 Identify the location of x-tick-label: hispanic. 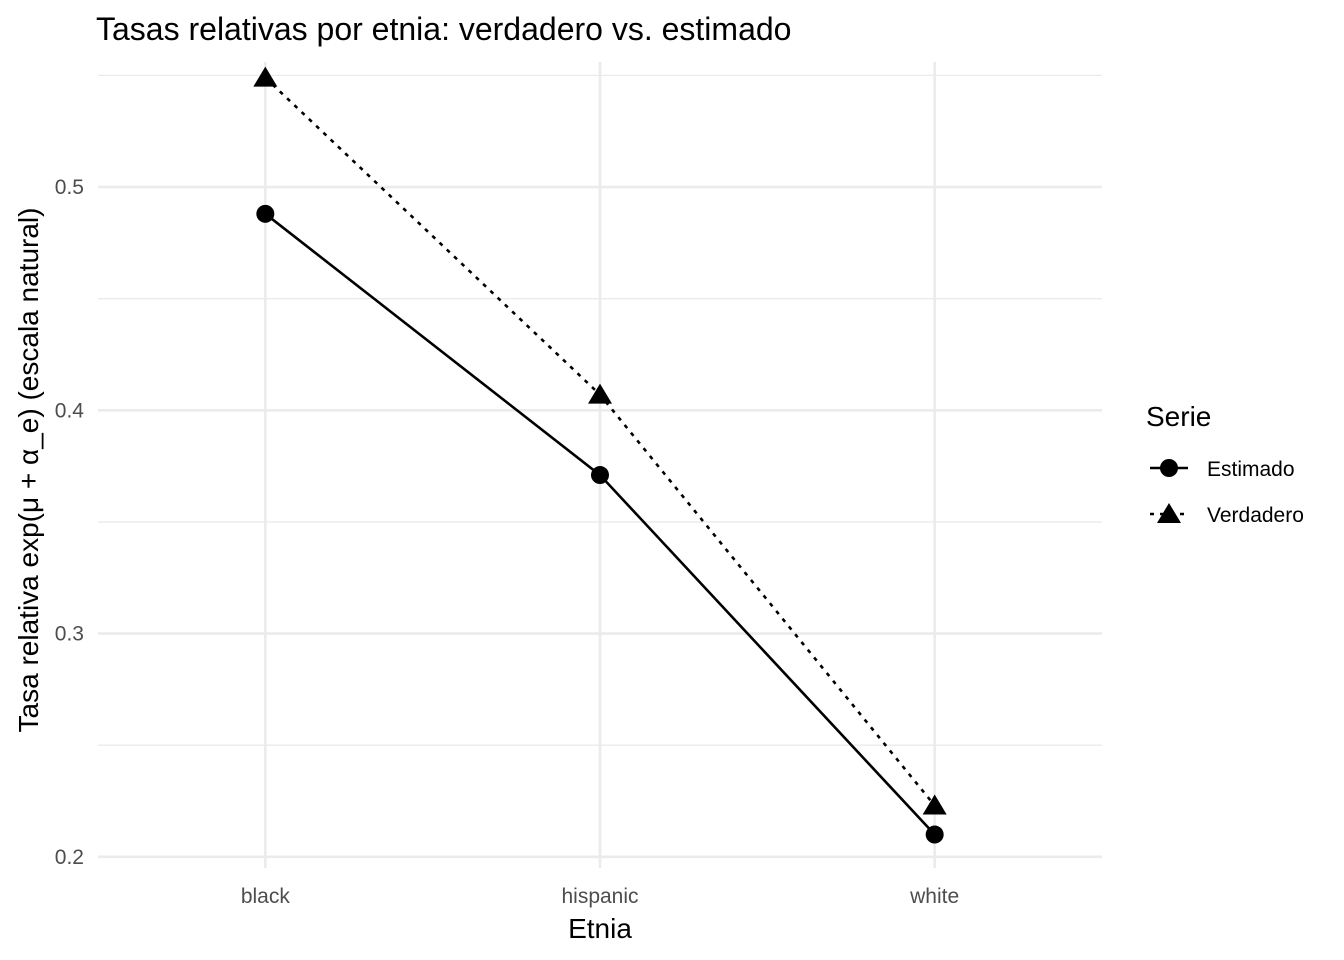
(599, 896).